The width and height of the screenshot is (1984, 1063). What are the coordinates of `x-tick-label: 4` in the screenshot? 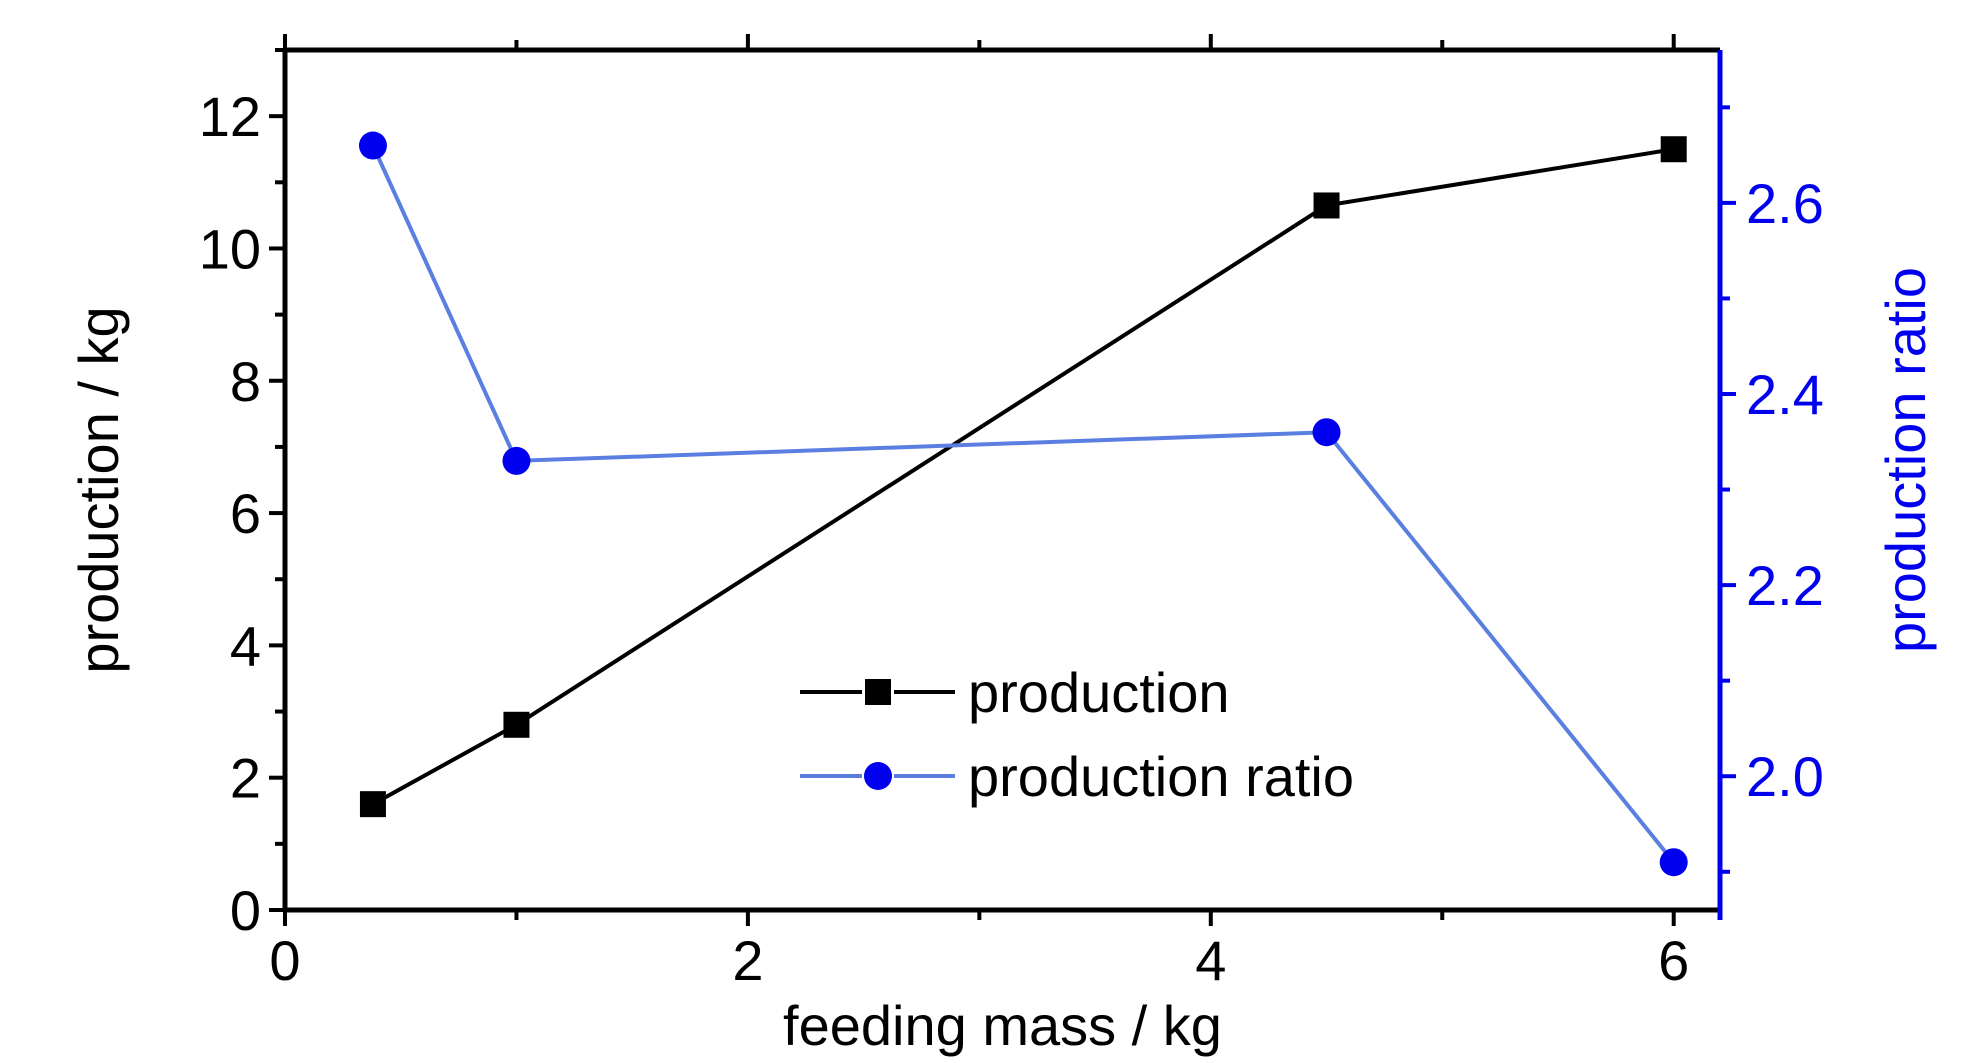 It's located at (1210, 960).